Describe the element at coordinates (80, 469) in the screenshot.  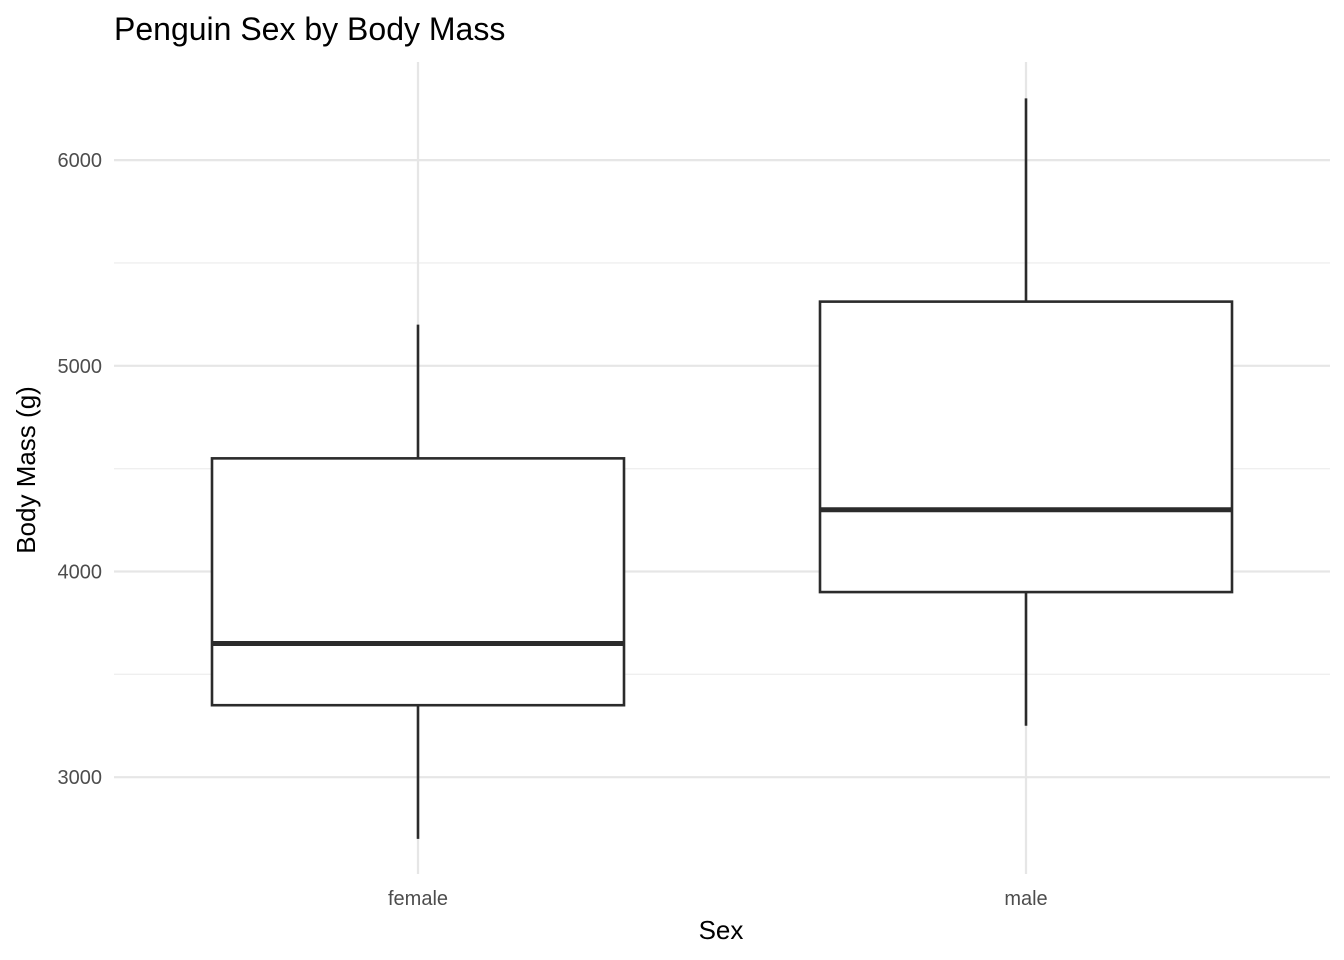
I see `y-axis: 3000 4000 5000 6000` at that location.